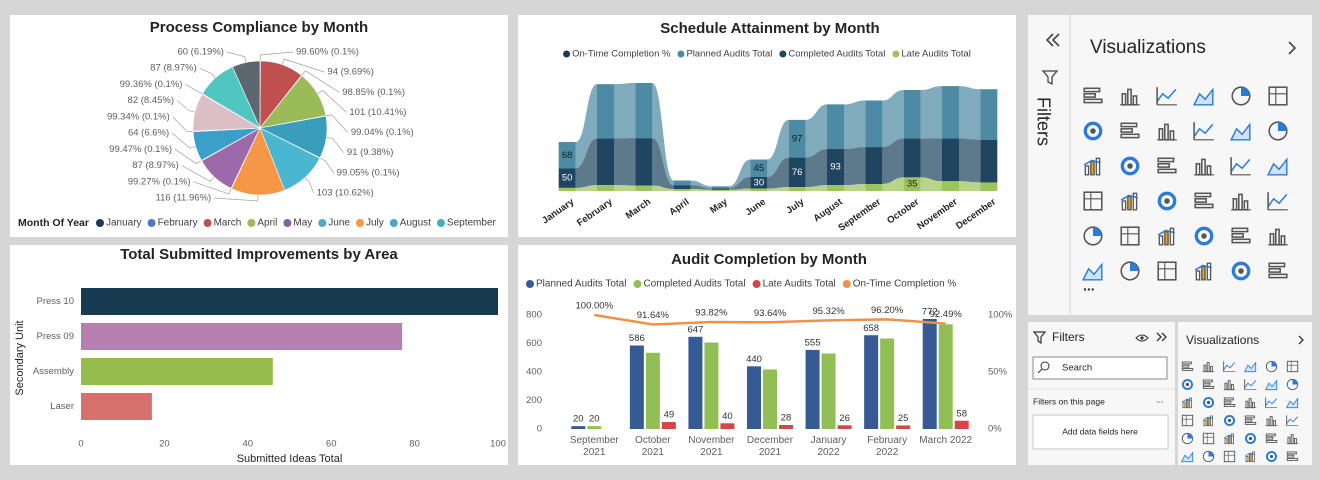 This screenshot has width=1320, height=480. Describe the element at coordinates (1039, 338) in the screenshot. I see `filter-icon` at that location.